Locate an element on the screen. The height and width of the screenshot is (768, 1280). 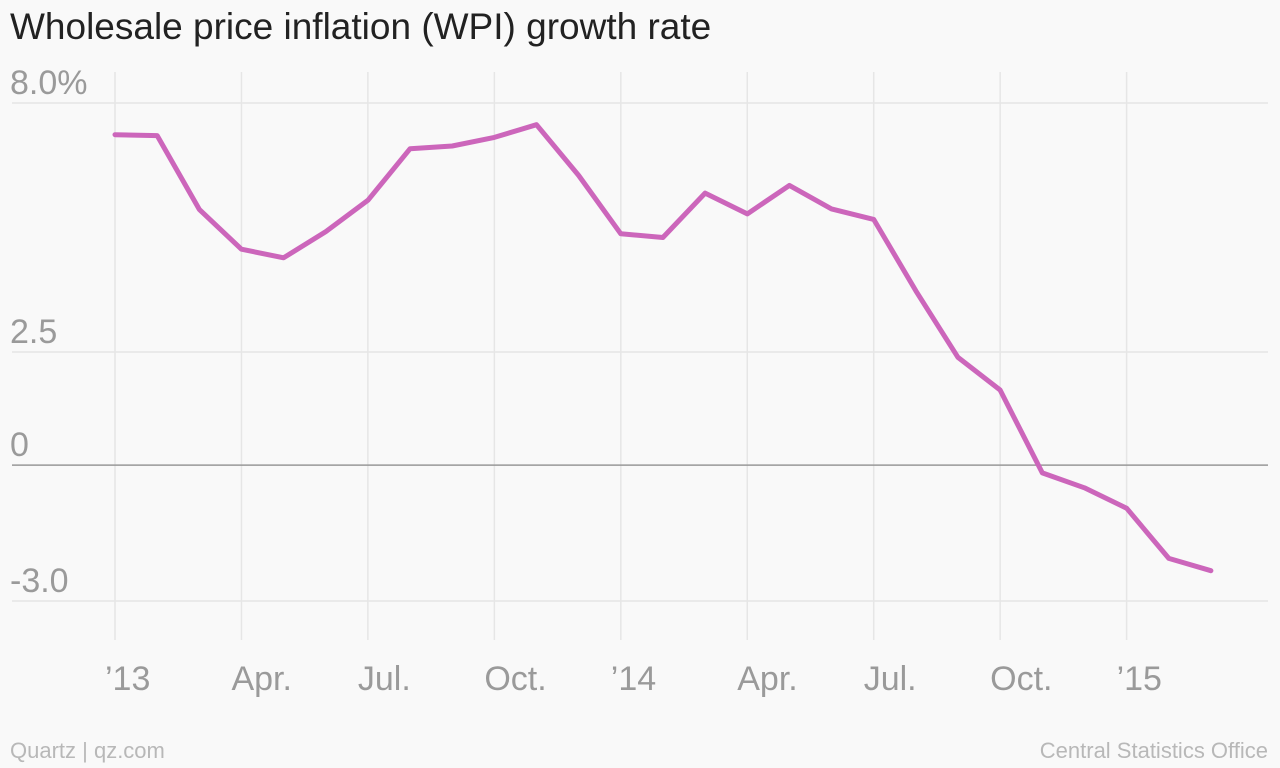
x-tick-label-3: Oct. is located at coordinates (515, 679).